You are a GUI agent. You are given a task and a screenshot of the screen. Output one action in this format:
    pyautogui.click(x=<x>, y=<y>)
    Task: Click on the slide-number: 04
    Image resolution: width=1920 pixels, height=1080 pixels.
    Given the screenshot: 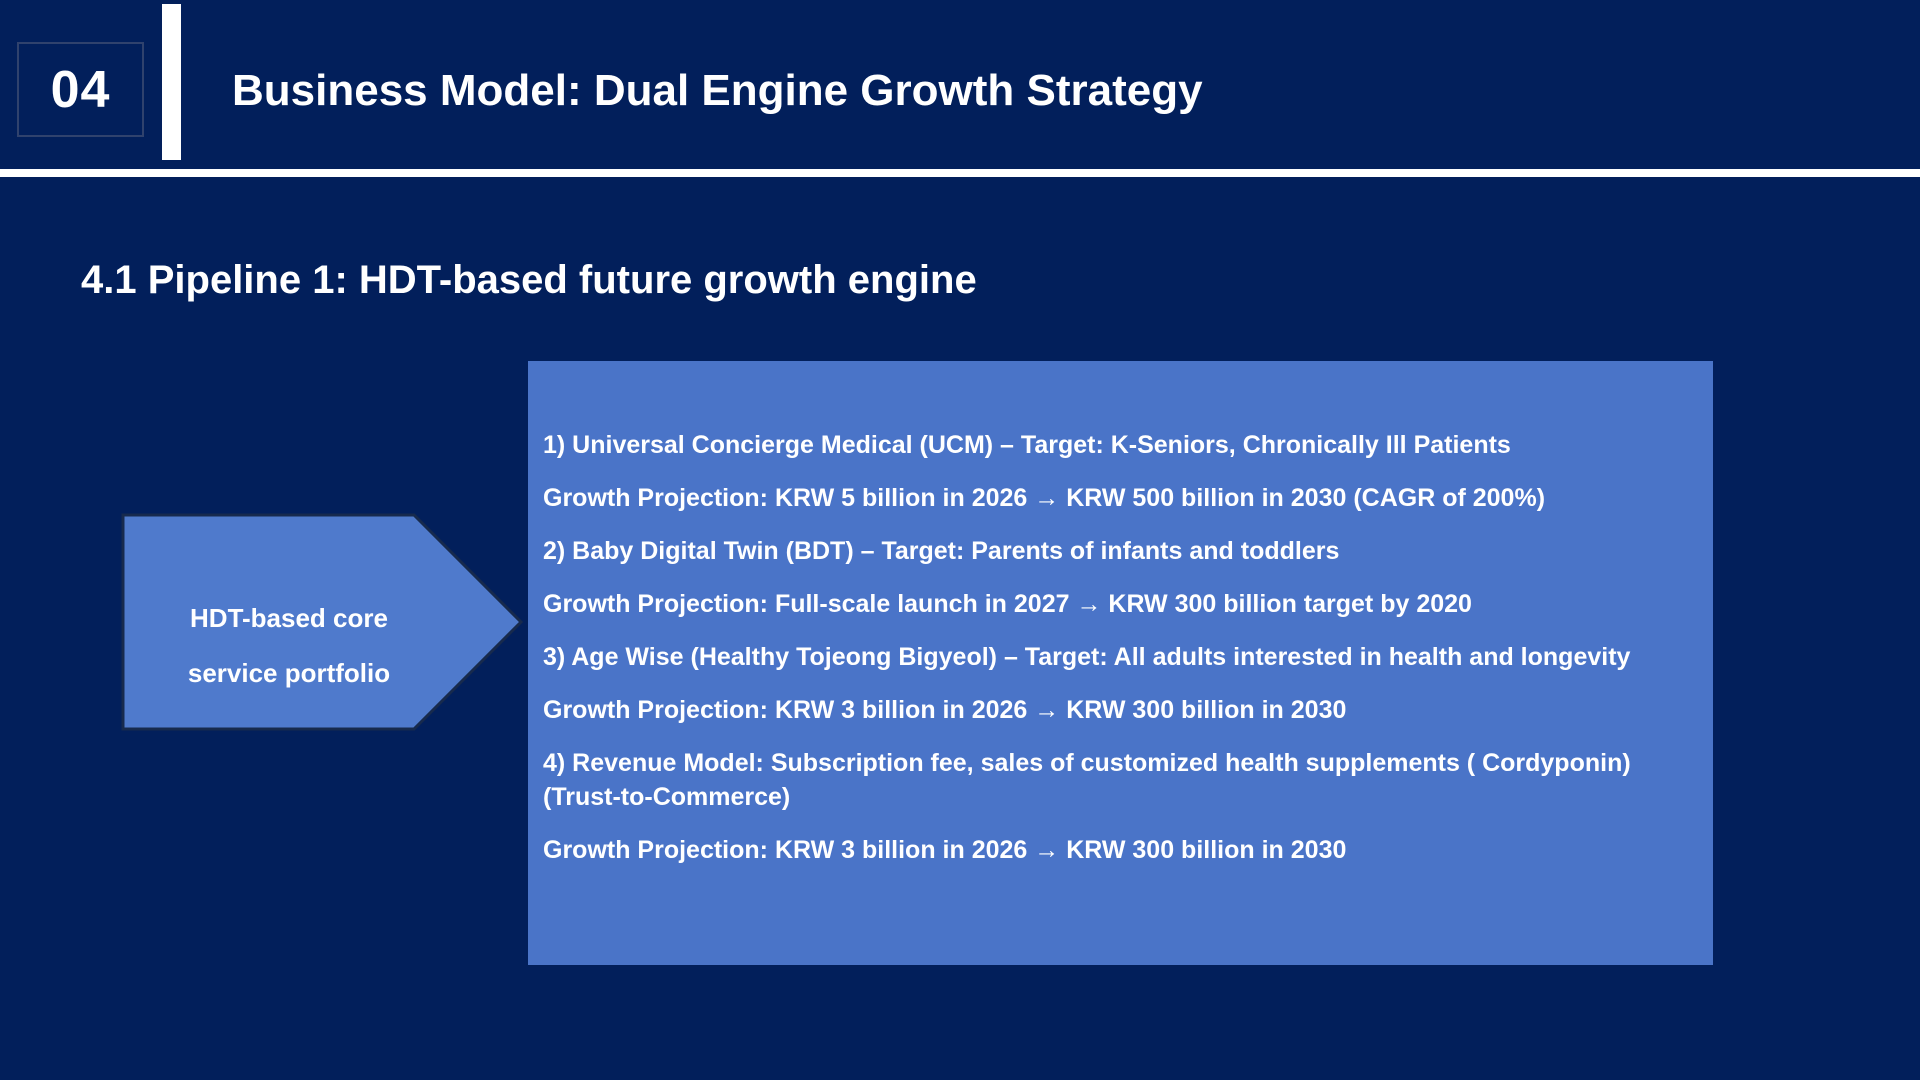 What is the action you would take?
    pyautogui.click(x=80, y=89)
    